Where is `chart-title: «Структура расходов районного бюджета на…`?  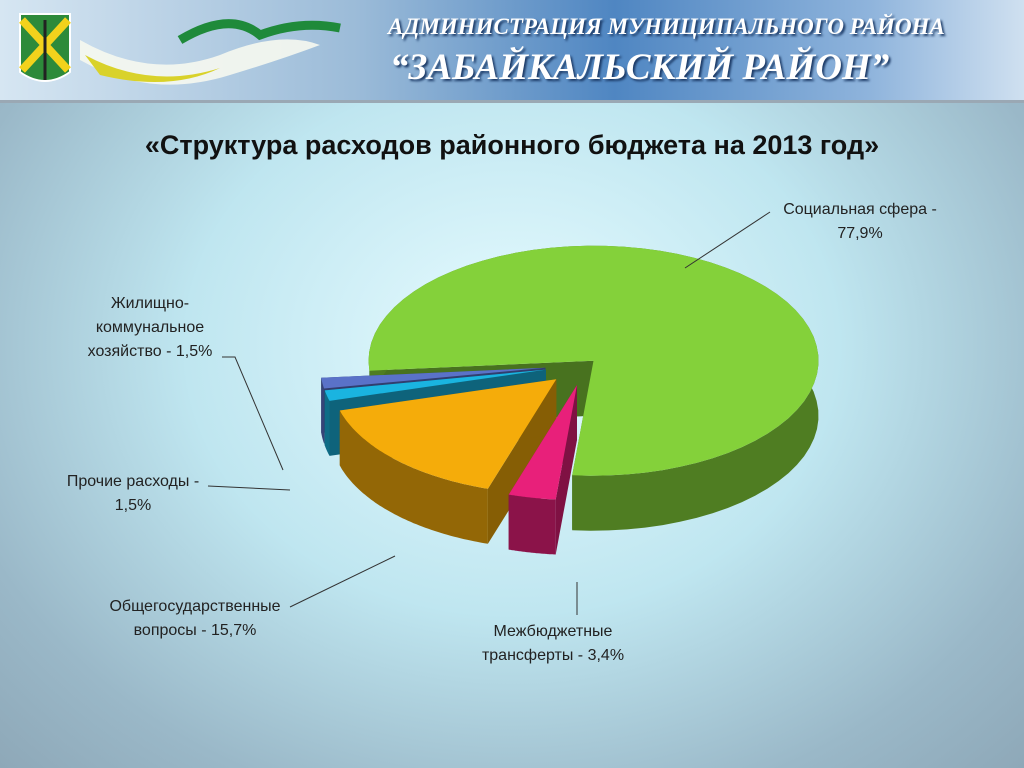
chart-title: «Структура расходов районного бюджета на… is located at coordinates (512, 145).